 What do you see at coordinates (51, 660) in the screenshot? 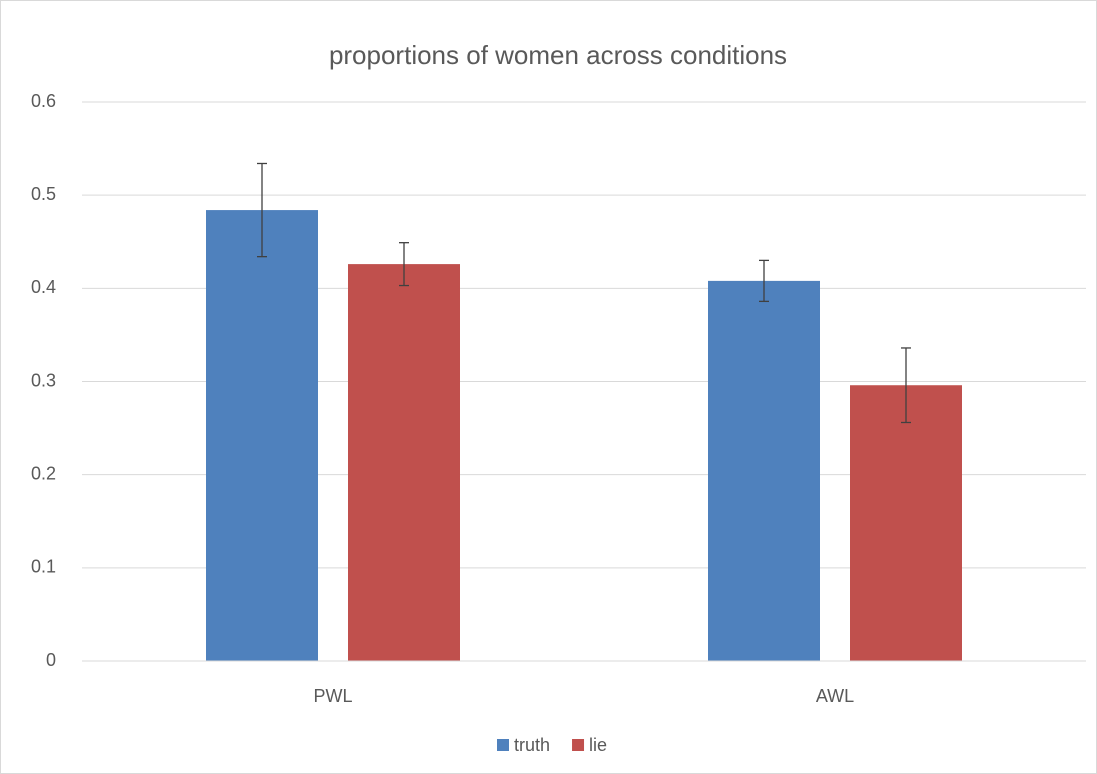
I see `y-tick-label: 0` at bounding box center [51, 660].